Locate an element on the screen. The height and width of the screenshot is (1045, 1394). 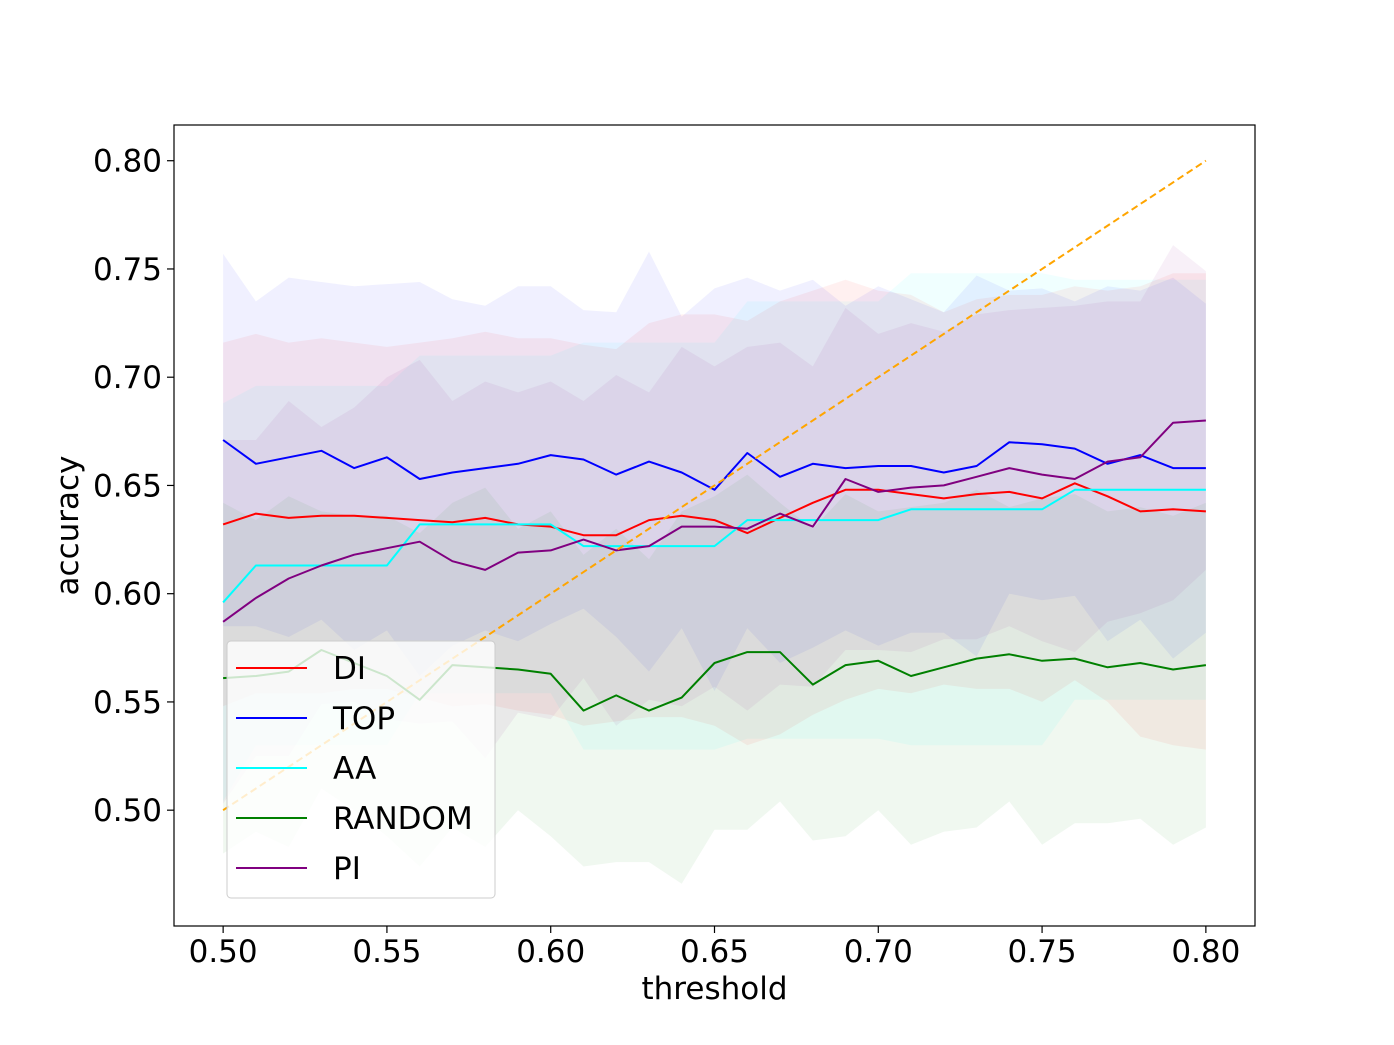
y-tick-label: 0.50 is located at coordinates (127, 811).